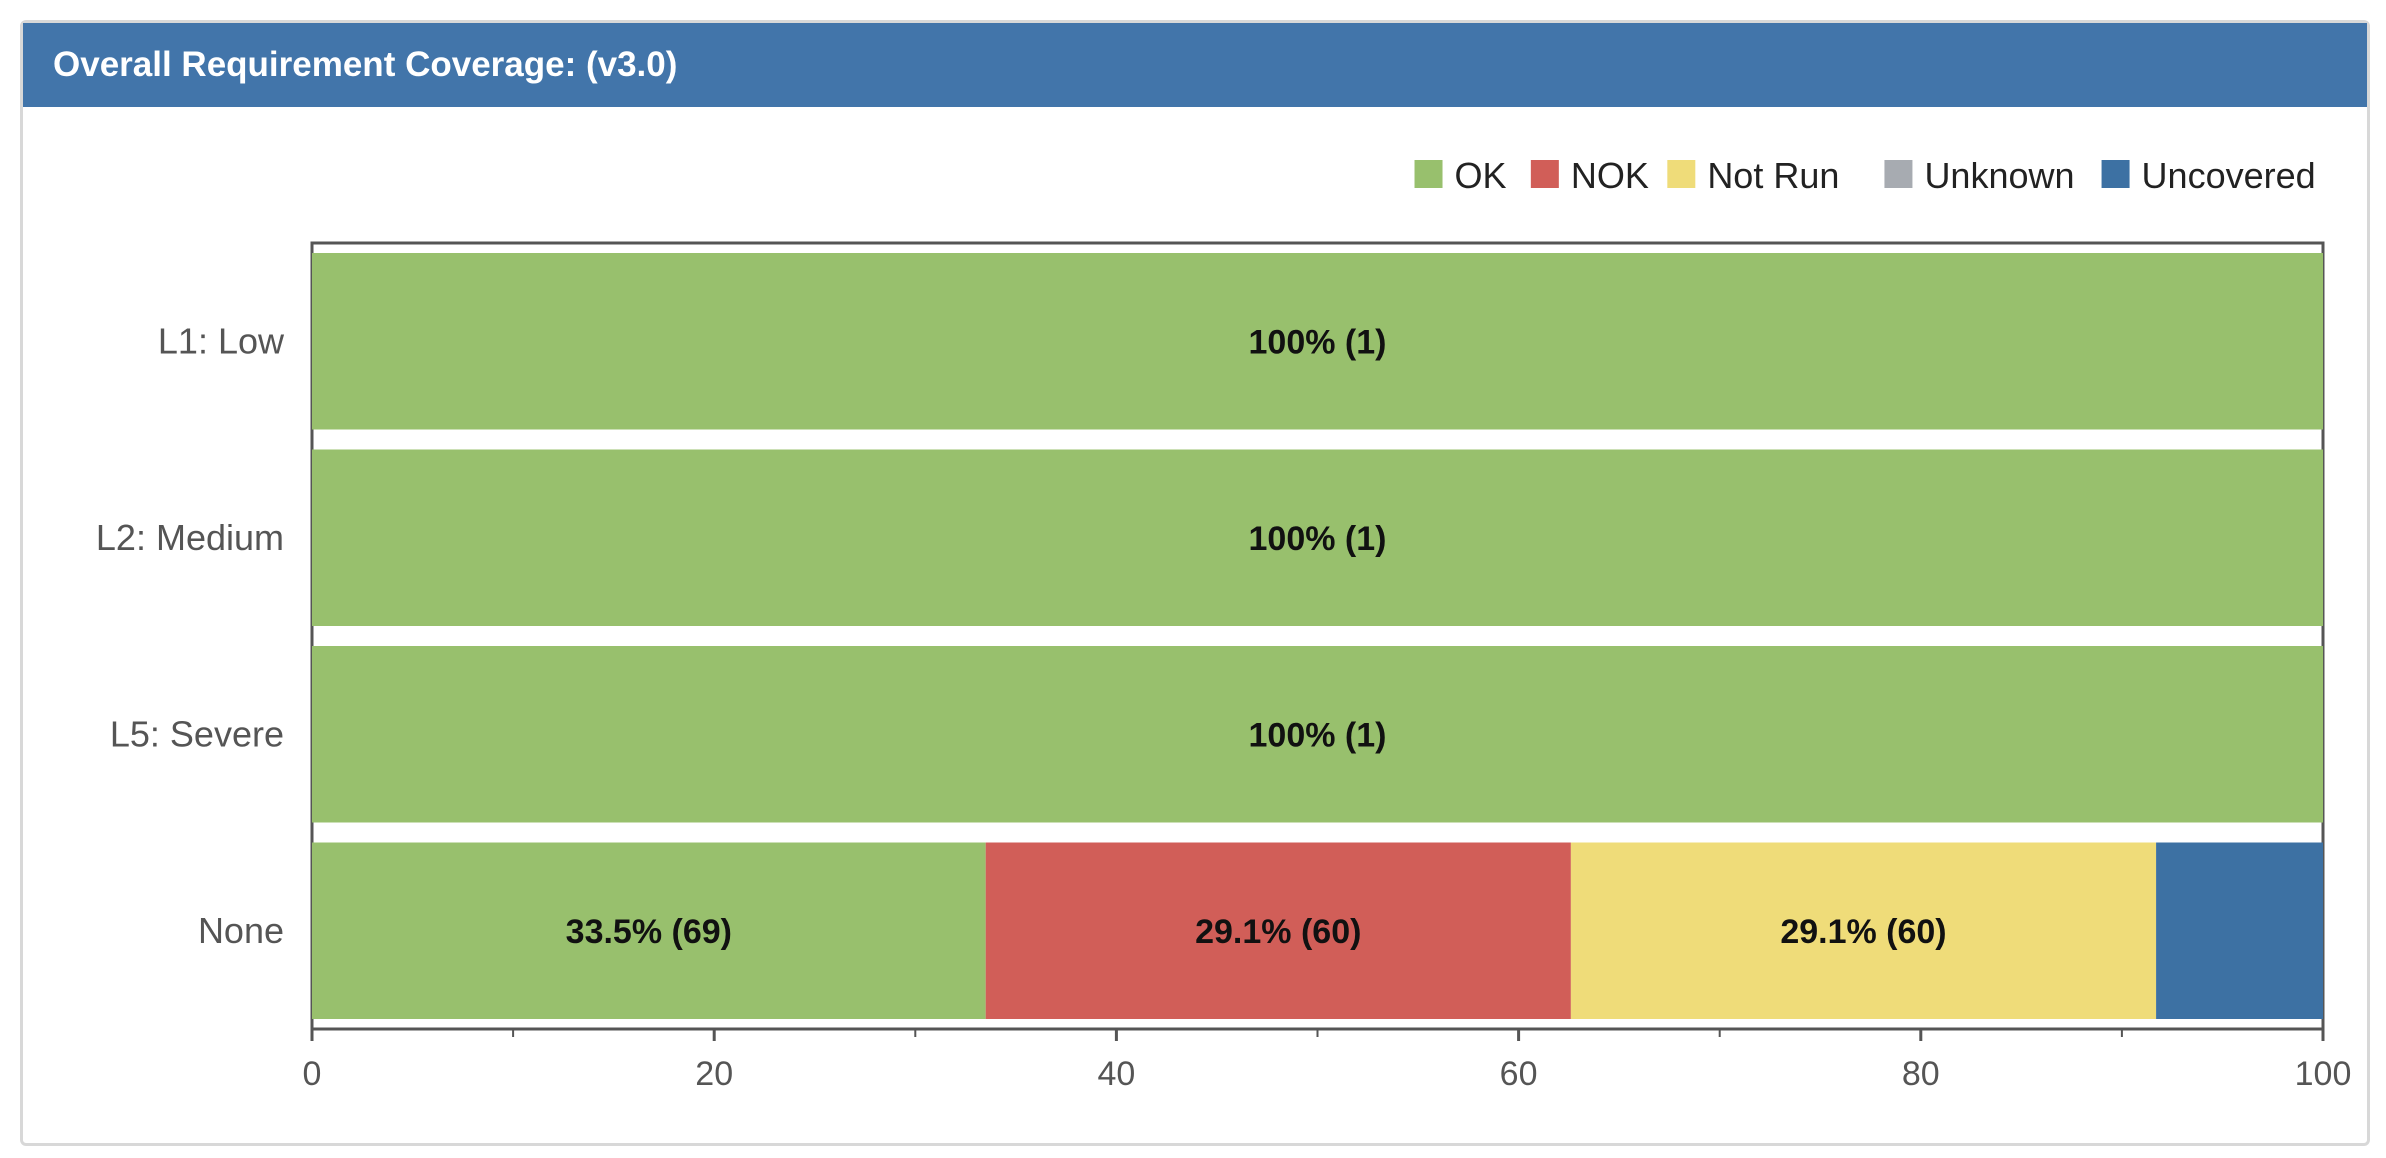 The image size is (2386, 1158). I want to click on bar-label-not-run-3: 29.1% (60), so click(1863, 932).